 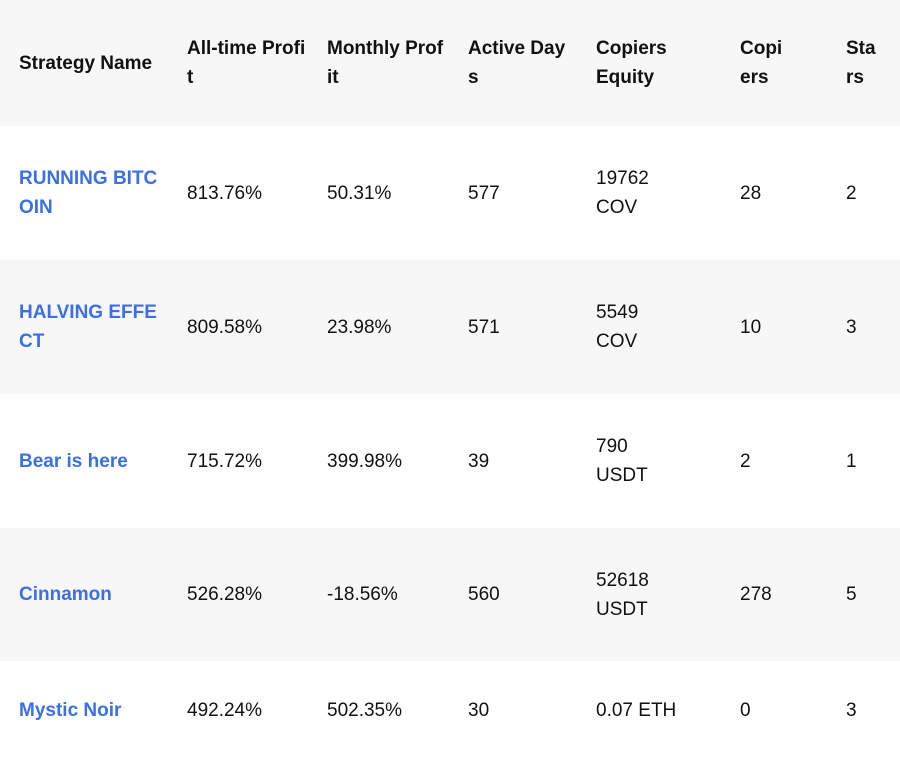 What do you see at coordinates (751, 193) in the screenshot?
I see `copiers-cell: 28` at bounding box center [751, 193].